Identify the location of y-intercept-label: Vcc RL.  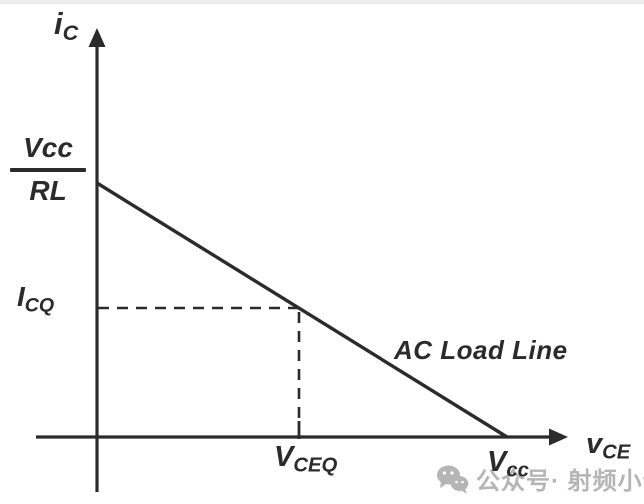
(48, 169).